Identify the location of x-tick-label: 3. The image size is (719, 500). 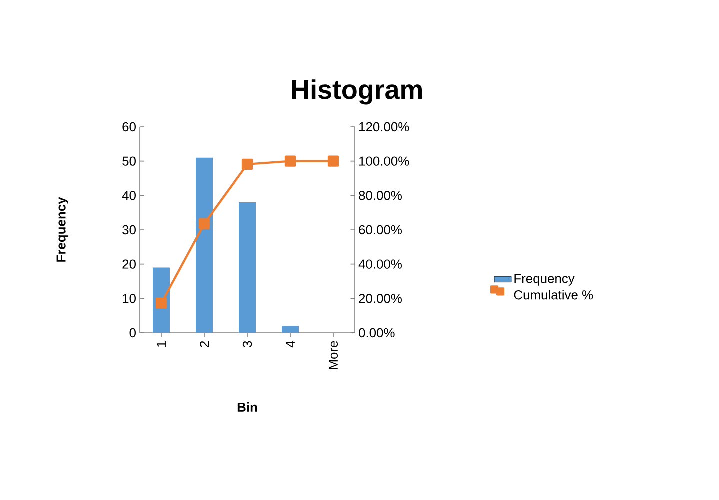
(247, 344).